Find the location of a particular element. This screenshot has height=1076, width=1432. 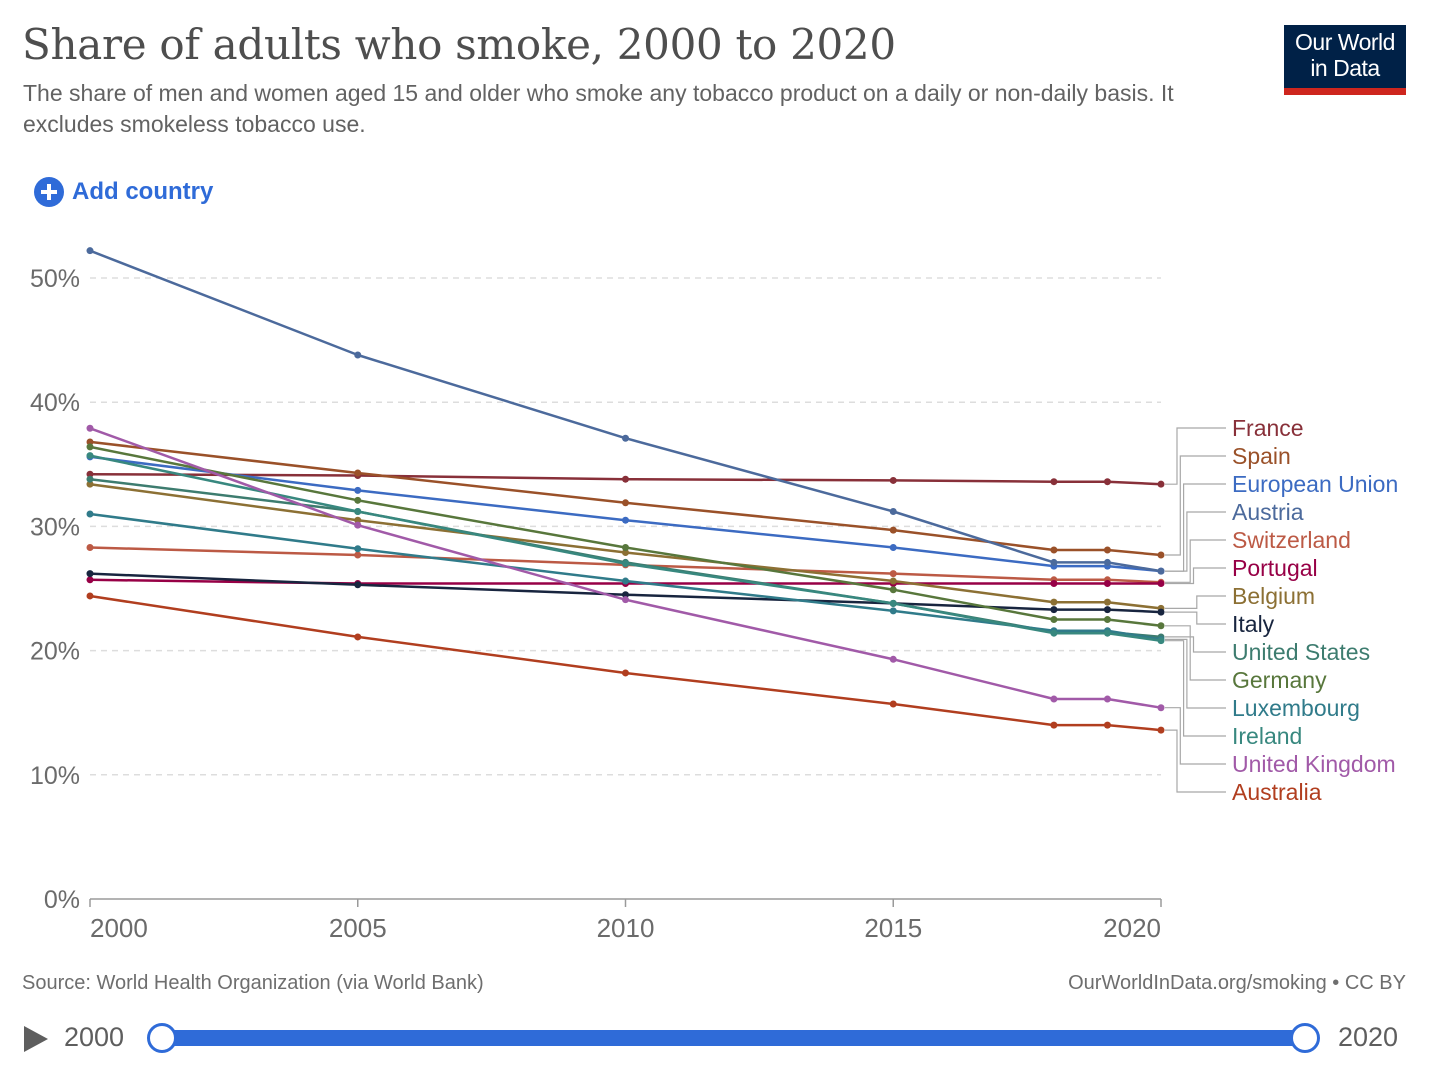

y-tick-label: 30% is located at coordinates (55, 527).